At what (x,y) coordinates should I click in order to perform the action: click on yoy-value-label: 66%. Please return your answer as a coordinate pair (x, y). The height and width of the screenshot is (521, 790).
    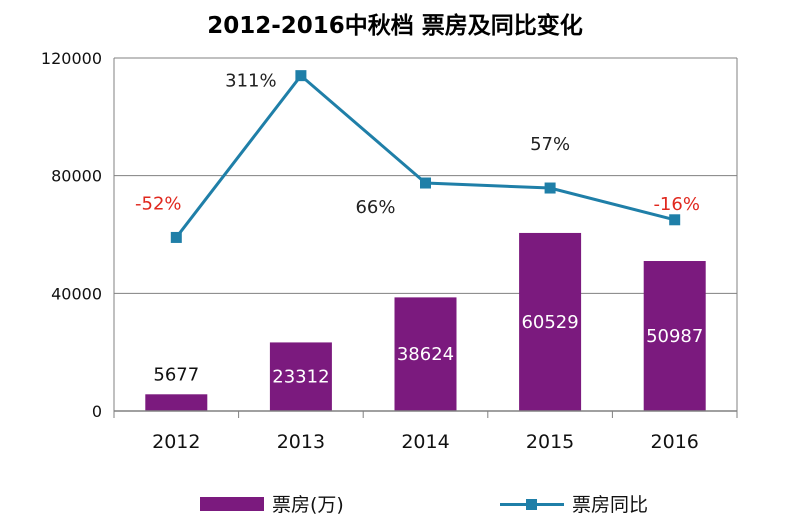
    Looking at the image, I should click on (375, 207).